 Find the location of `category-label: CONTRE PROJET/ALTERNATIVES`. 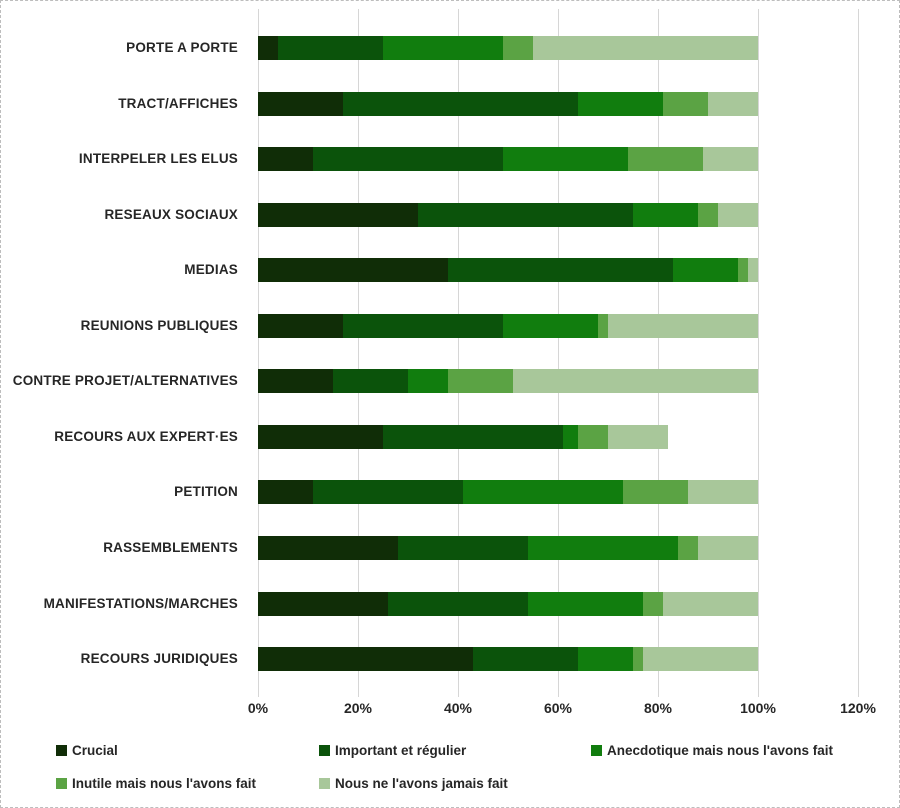

category-label: CONTRE PROJET/ALTERNATIVES is located at coordinates (125, 381).